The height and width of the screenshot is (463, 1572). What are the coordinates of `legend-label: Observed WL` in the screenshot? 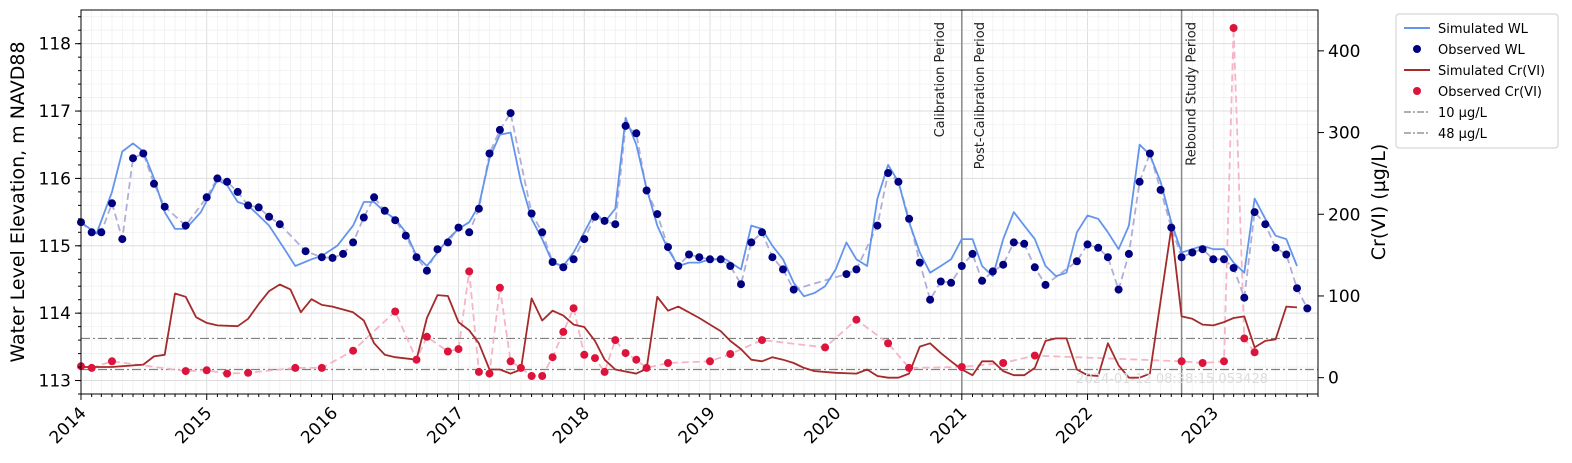 It's located at (1482, 50).